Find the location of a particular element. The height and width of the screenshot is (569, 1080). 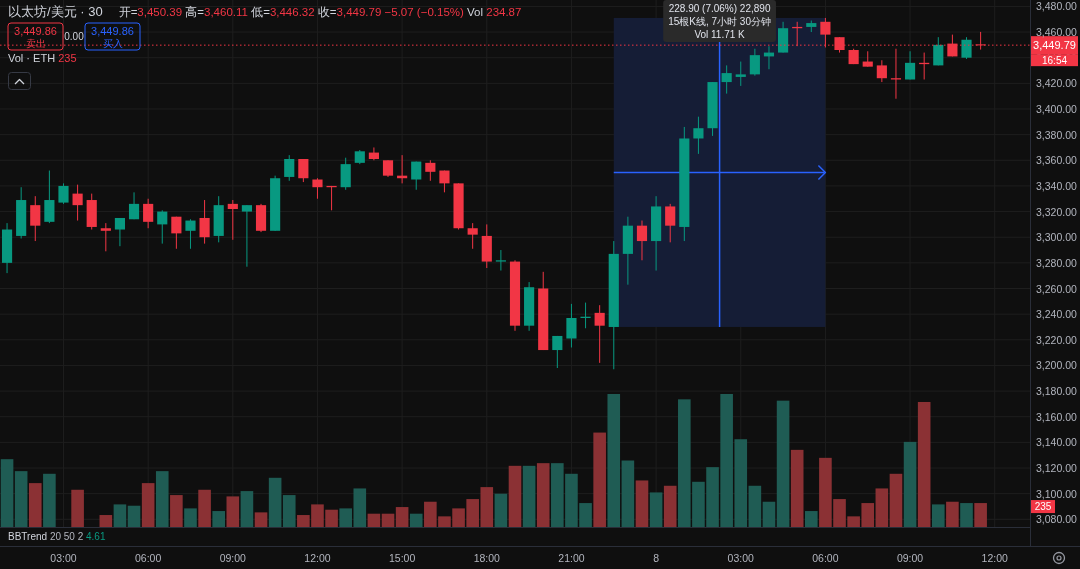

annotation: BBTrend 20 50 2 4.61 is located at coordinates (57, 536).